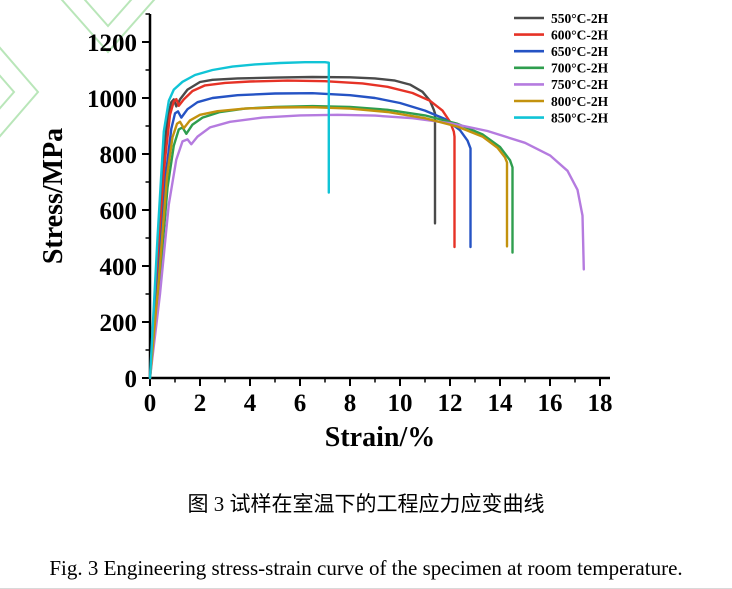 The image size is (732, 589). I want to click on x-tick-label: 8, so click(350, 403).